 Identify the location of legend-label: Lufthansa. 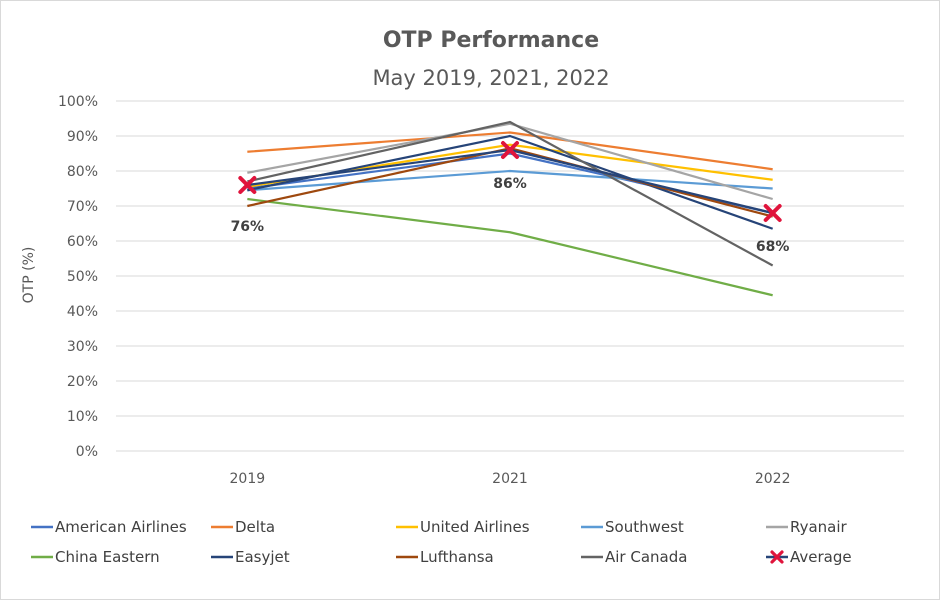
(457, 557).